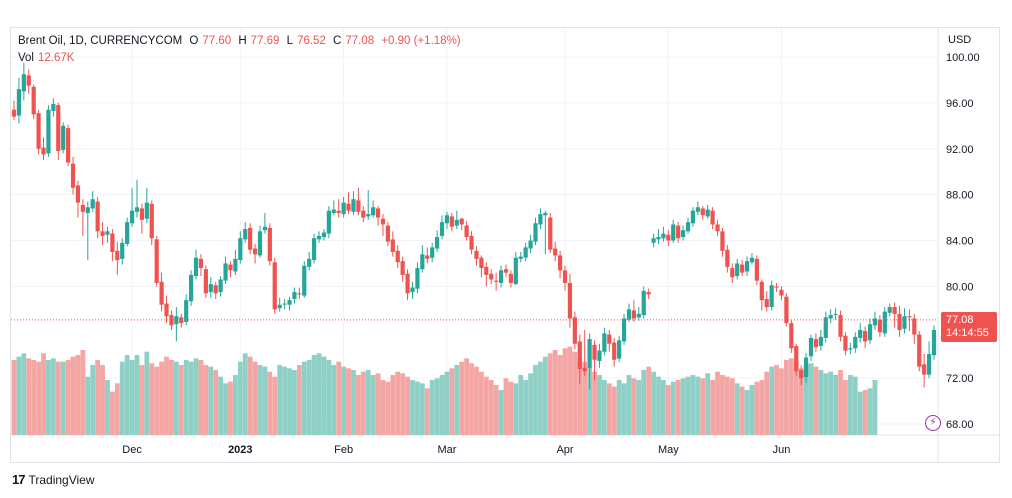 This screenshot has height=498, width=1012. What do you see at coordinates (960, 287) in the screenshot?
I see `y-tick-label: 80.00` at bounding box center [960, 287].